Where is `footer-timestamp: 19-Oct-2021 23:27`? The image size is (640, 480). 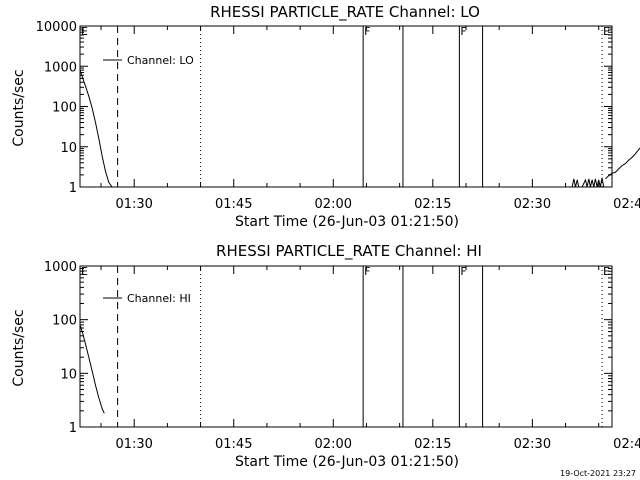 footer-timestamp: 19-Oct-2021 23:27 is located at coordinates (598, 473).